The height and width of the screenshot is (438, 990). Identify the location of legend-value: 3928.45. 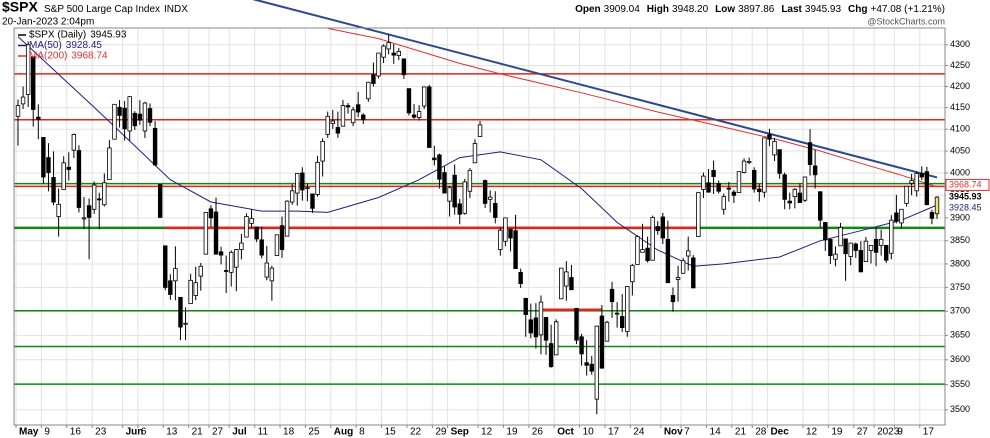
(84, 45).